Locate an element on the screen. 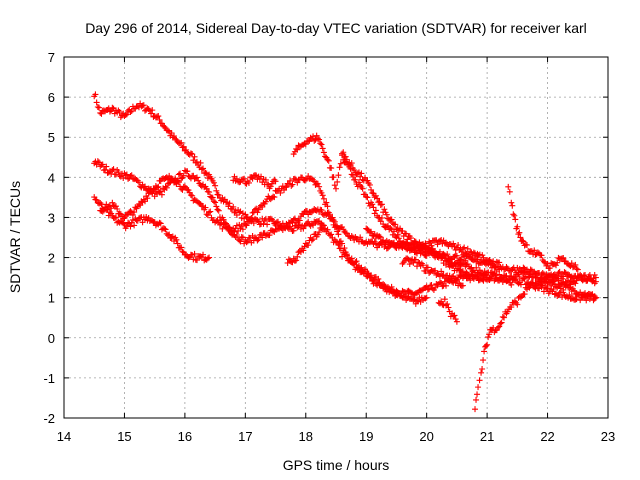  x-axis-label: GPS time / hours is located at coordinates (336, 465).